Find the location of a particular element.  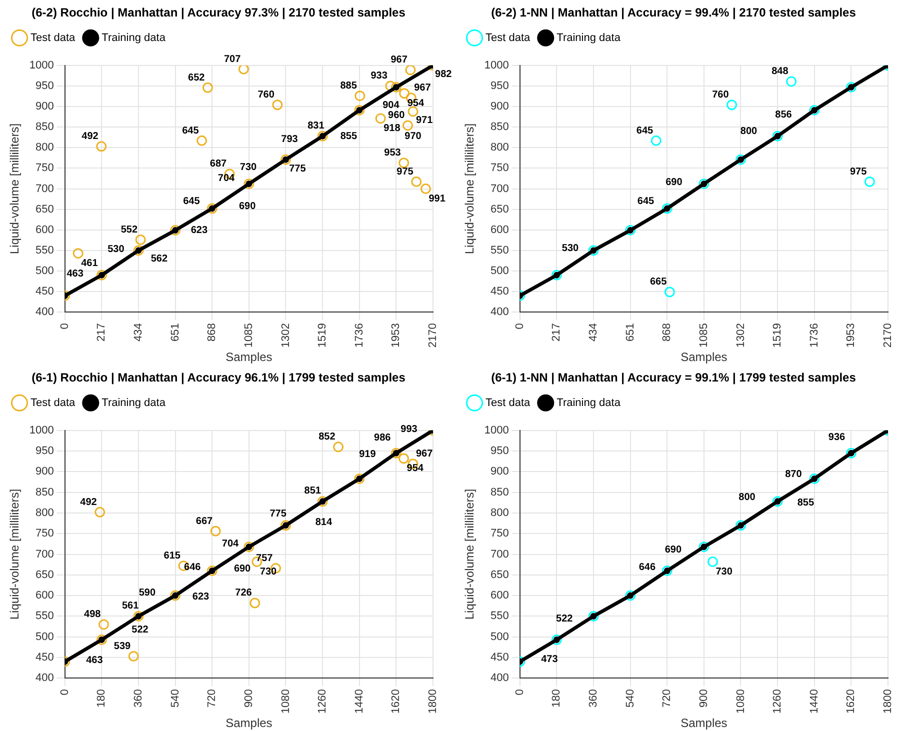

annotation: 960 is located at coordinates (397, 116).